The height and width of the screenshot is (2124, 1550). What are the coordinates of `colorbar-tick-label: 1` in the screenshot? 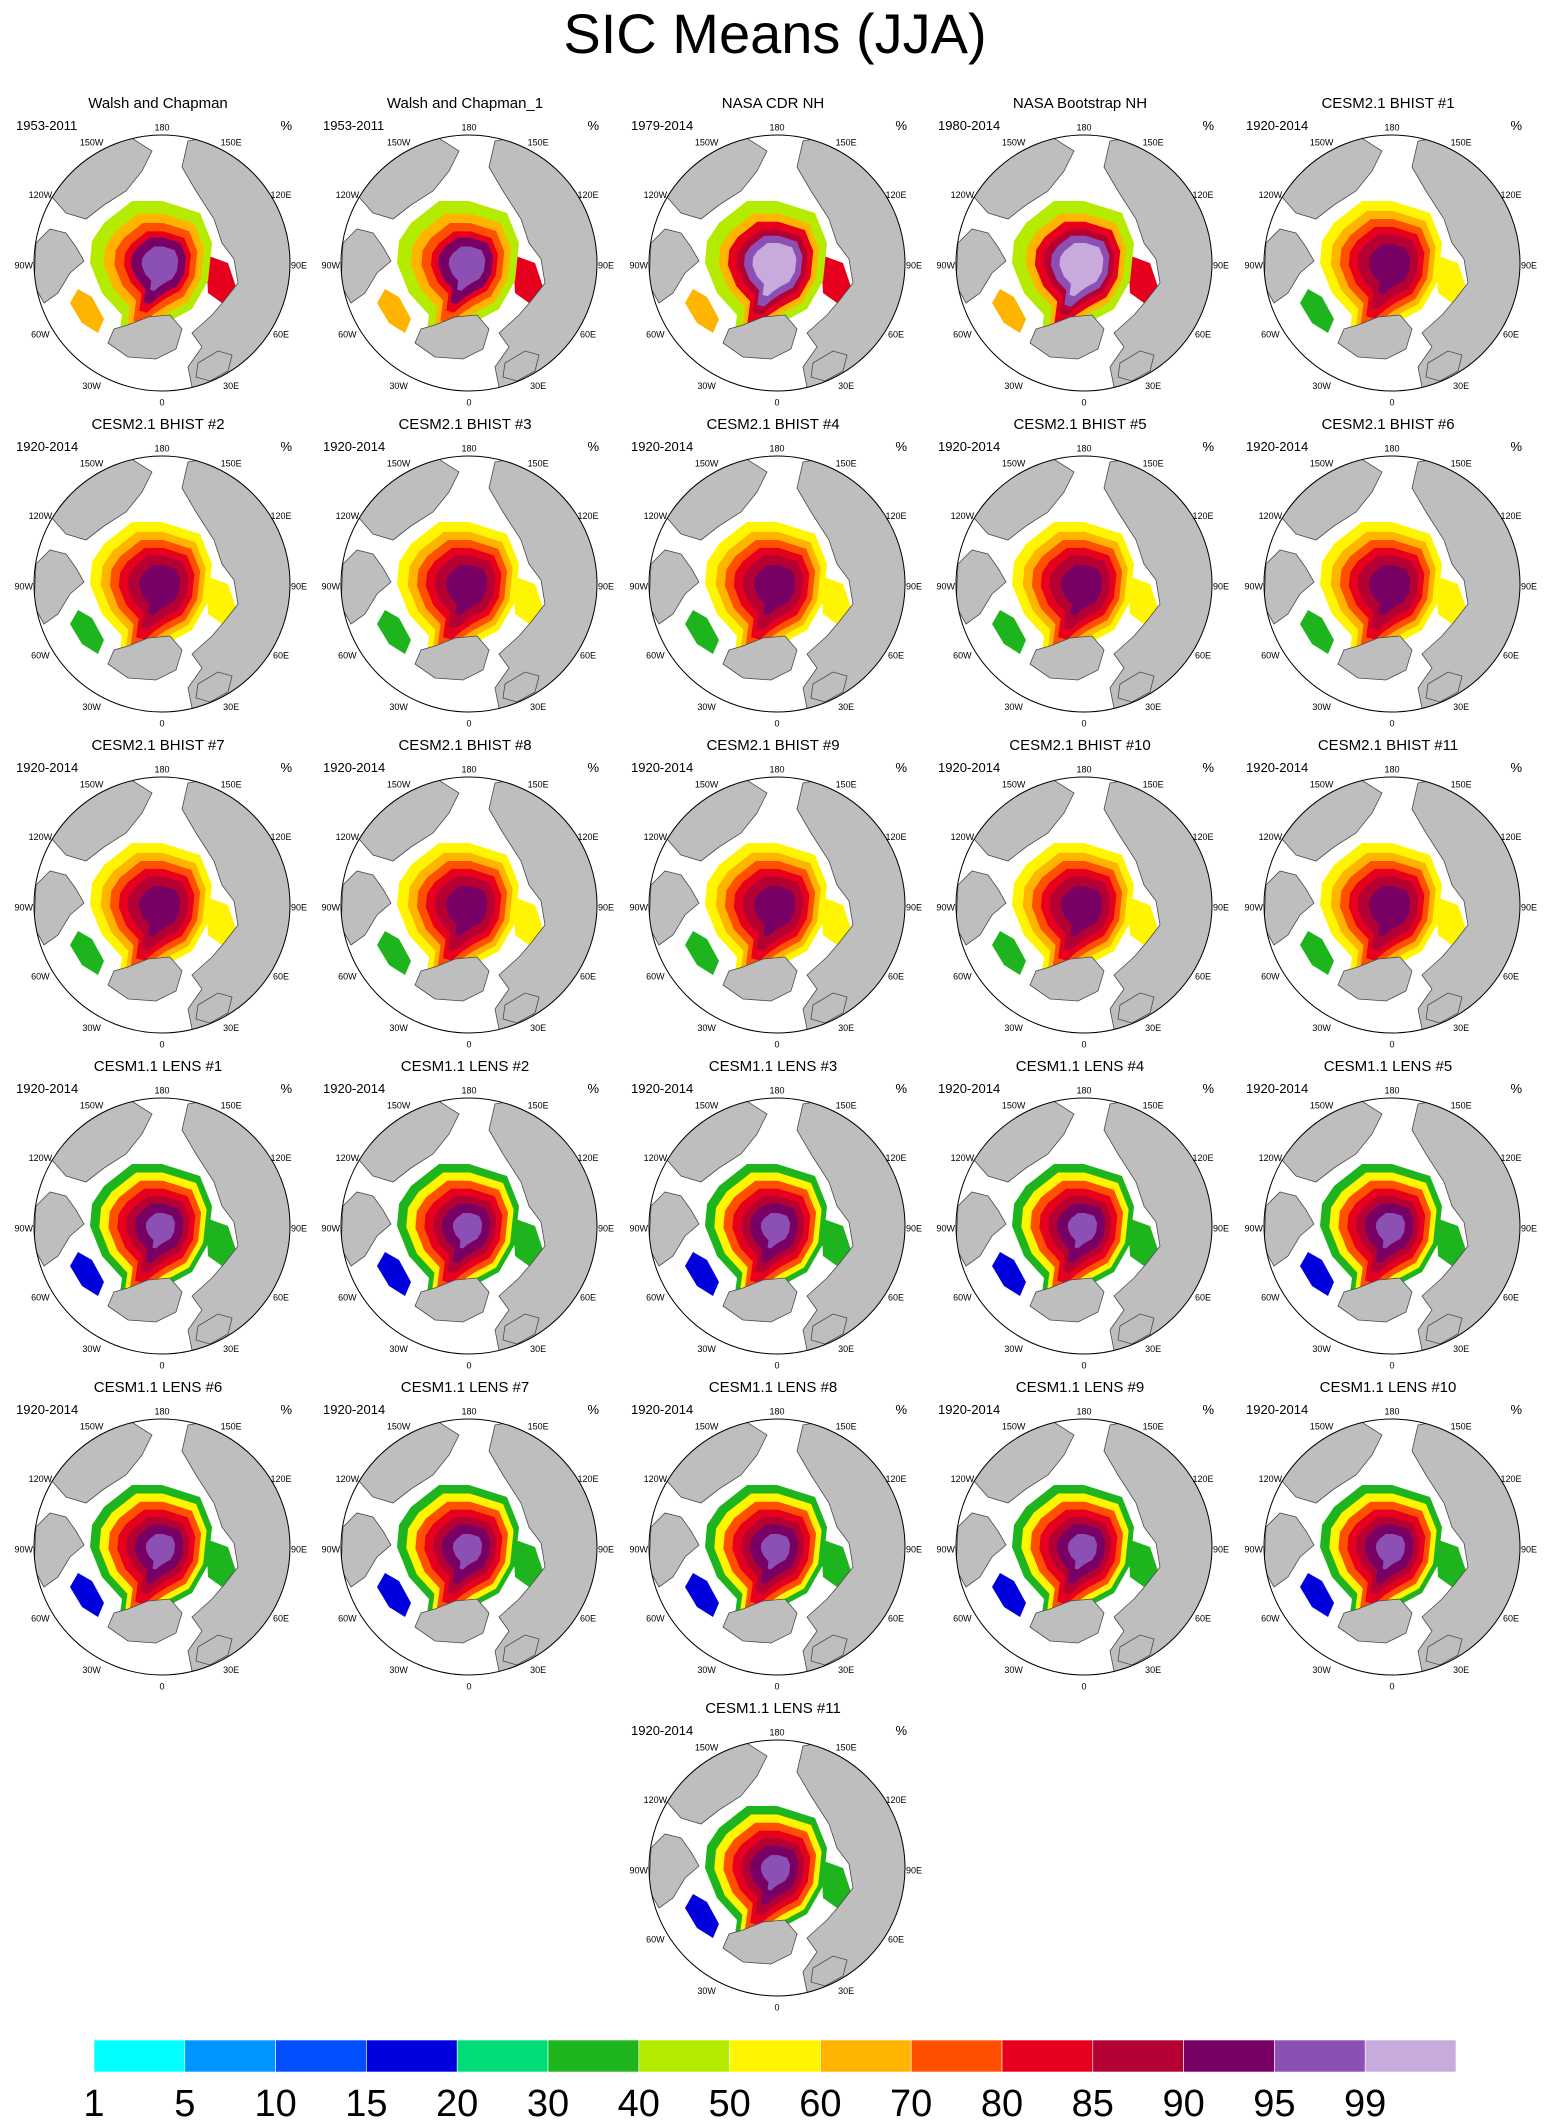 It's located at (93, 2103).